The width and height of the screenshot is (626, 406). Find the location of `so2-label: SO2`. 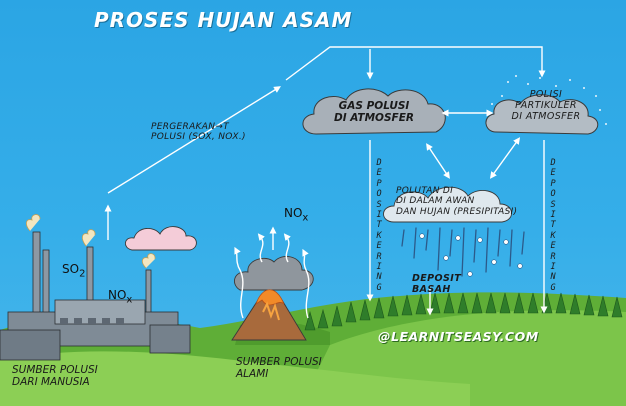

so2-label: SO2 is located at coordinates (74, 271).